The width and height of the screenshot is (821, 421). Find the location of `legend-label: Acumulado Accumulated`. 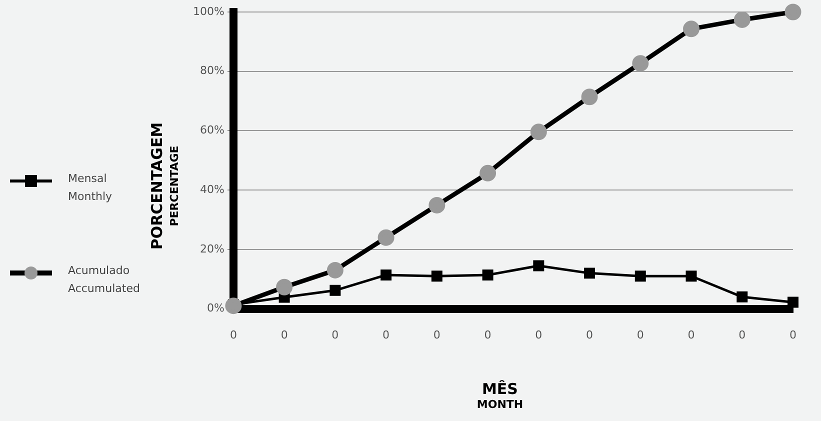

legend-label: Acumulado Accumulated is located at coordinates (104, 280).